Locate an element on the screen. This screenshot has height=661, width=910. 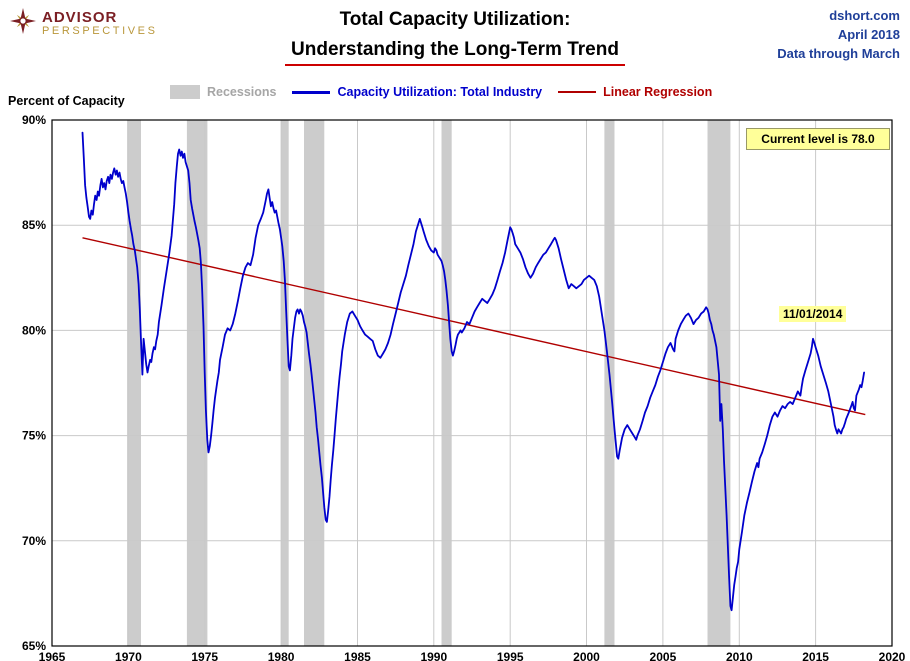
legend-item-regression: Linear Regression is located at coordinates (635, 92).